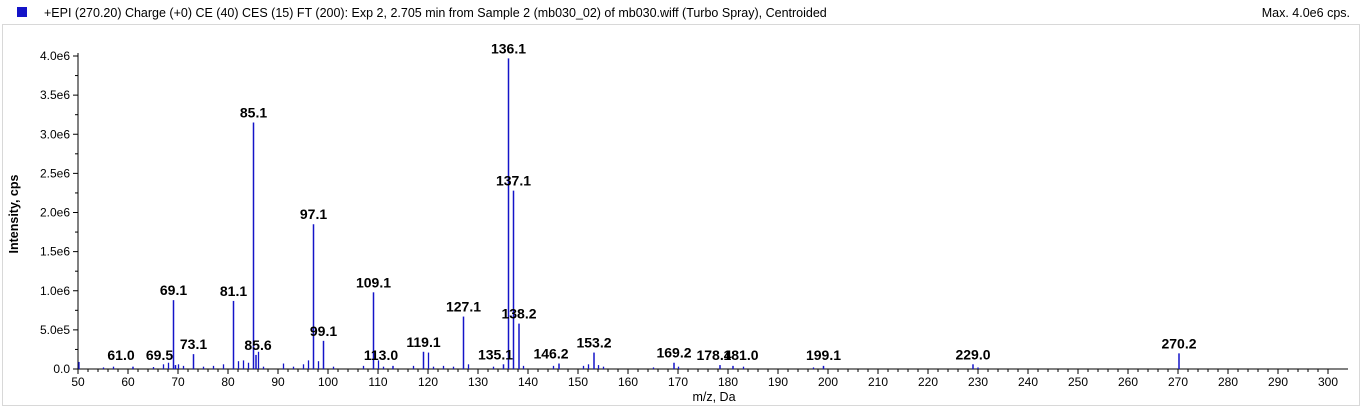 This screenshot has height=408, width=1364. I want to click on y-tick-label: 0.0, so click(61, 369).